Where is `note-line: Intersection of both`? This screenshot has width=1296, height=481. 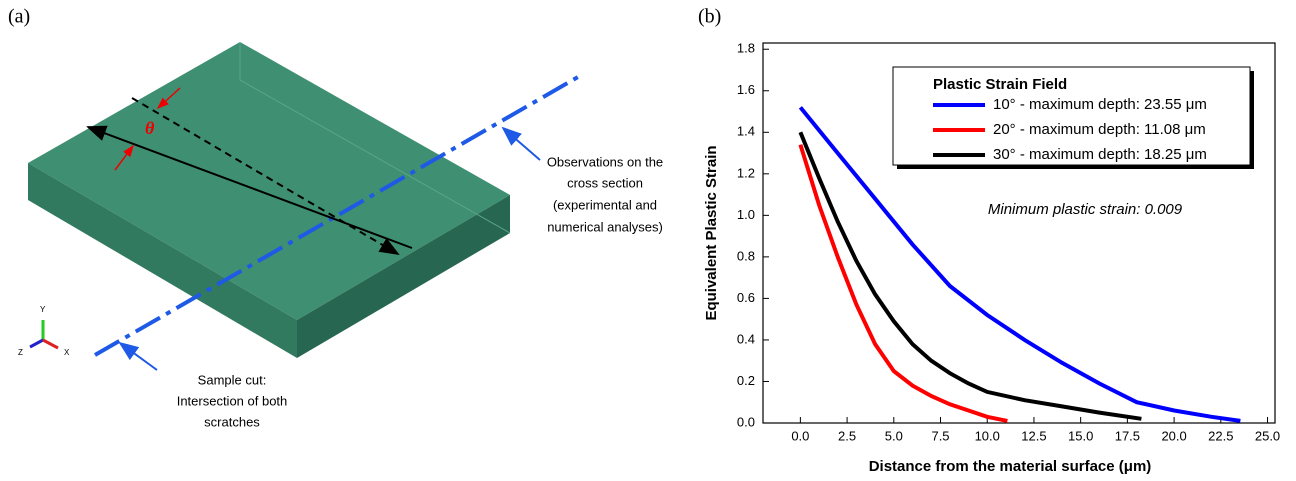
note-line: Intersection of both is located at coordinates (232, 400).